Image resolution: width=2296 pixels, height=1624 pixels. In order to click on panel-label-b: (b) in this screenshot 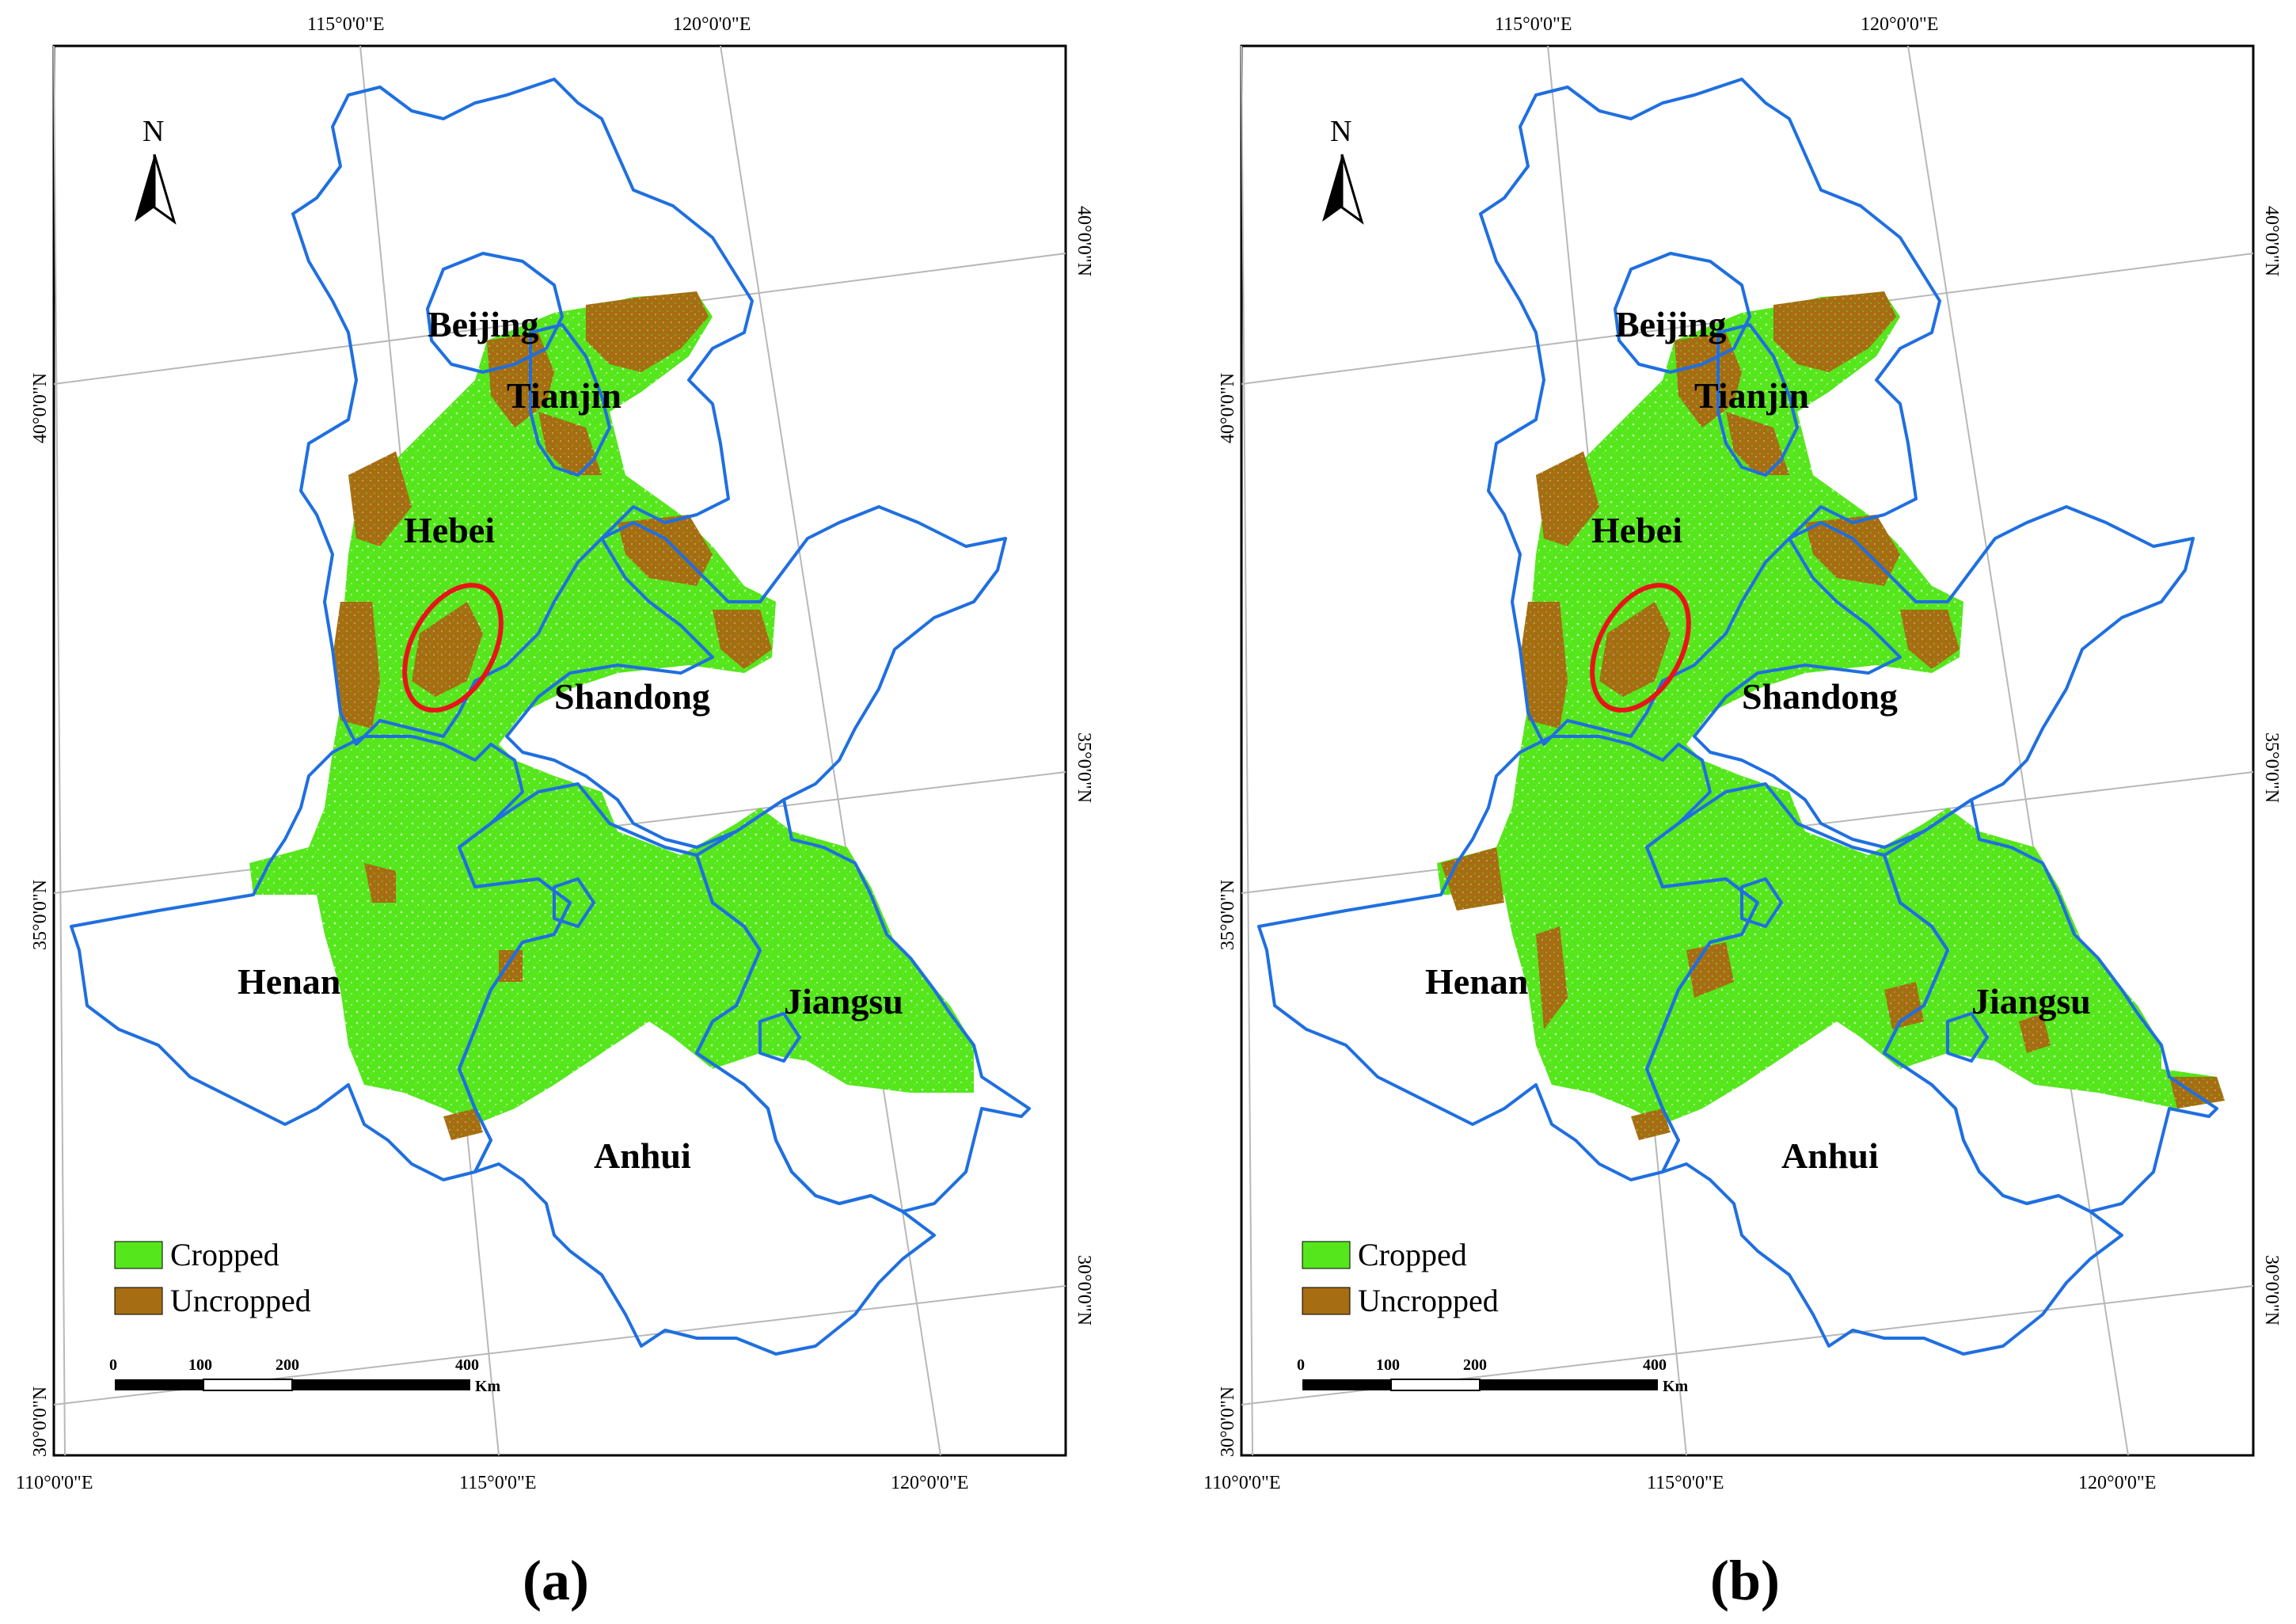, I will do `click(1745, 1580)`.